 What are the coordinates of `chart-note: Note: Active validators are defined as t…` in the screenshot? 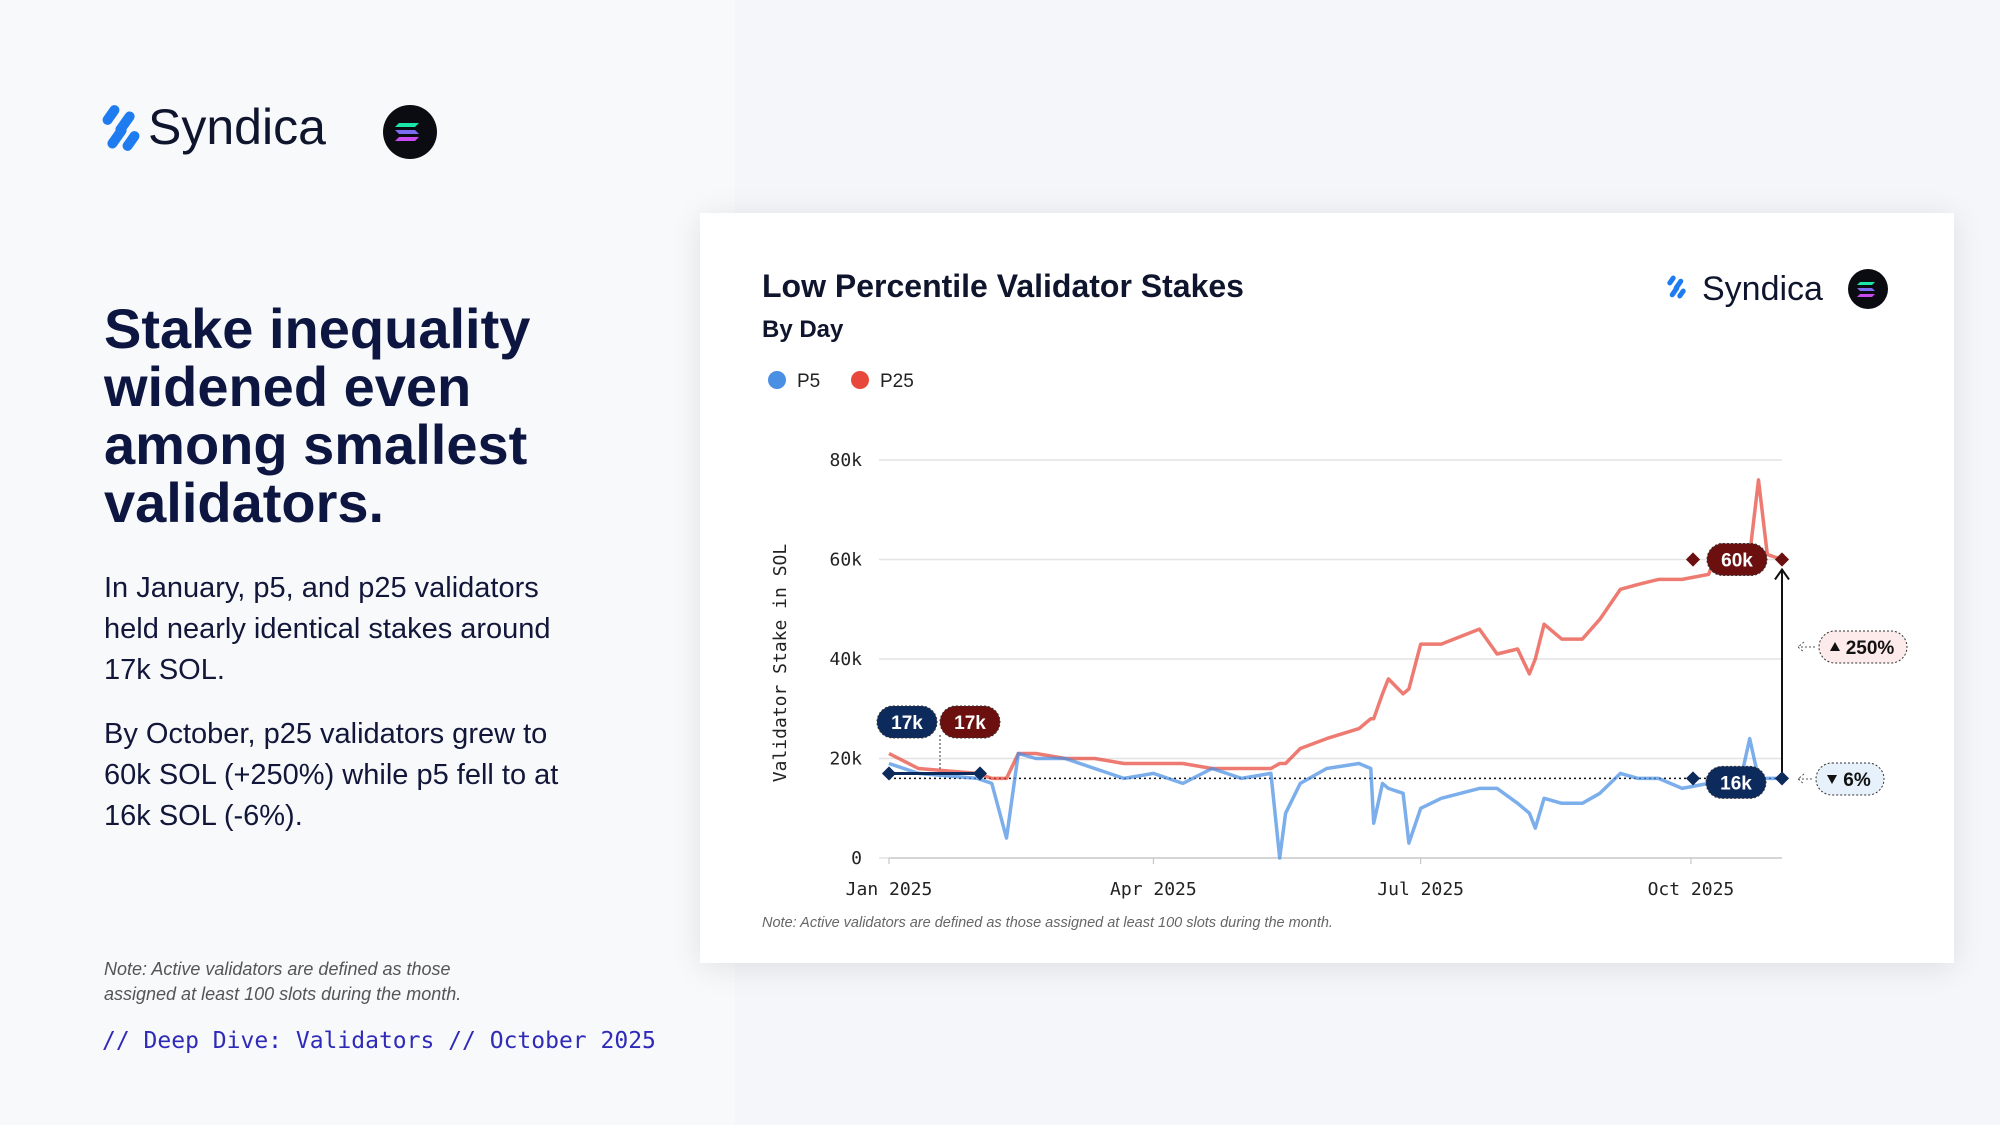 It's located at (1047, 923).